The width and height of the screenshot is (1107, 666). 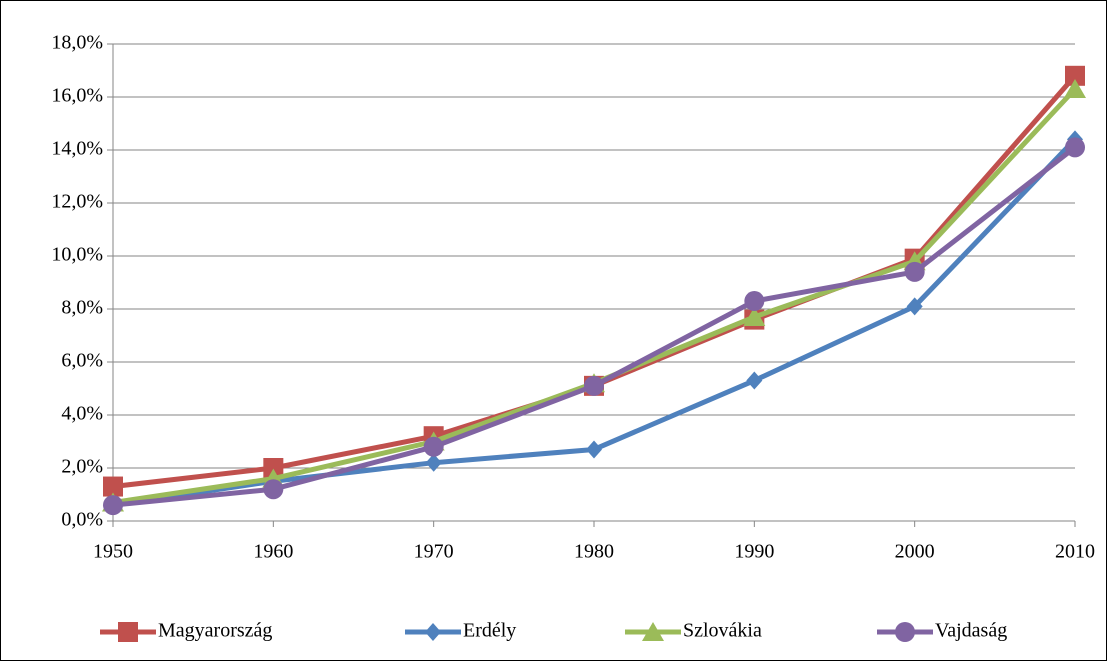 What do you see at coordinates (77, 96) in the screenshot?
I see `y-tick-label: 16,0%` at bounding box center [77, 96].